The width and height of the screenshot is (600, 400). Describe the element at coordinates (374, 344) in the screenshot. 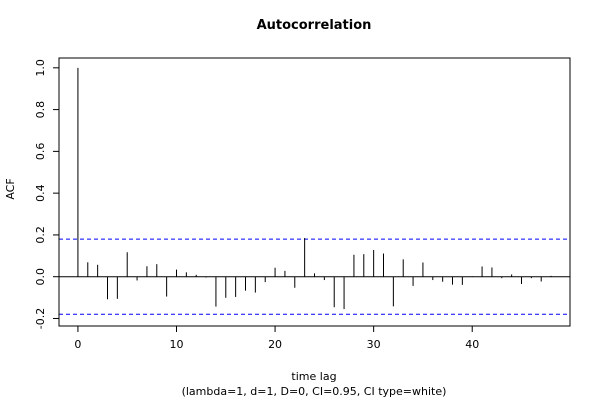

I see `x-tick-label: 30` at that location.